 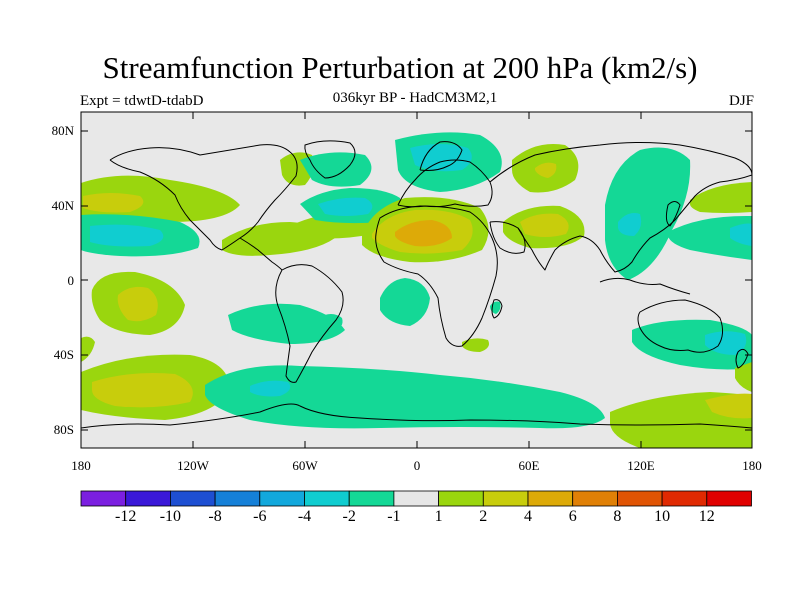 I want to click on lat-label-80s: 80S, so click(x=63, y=429).